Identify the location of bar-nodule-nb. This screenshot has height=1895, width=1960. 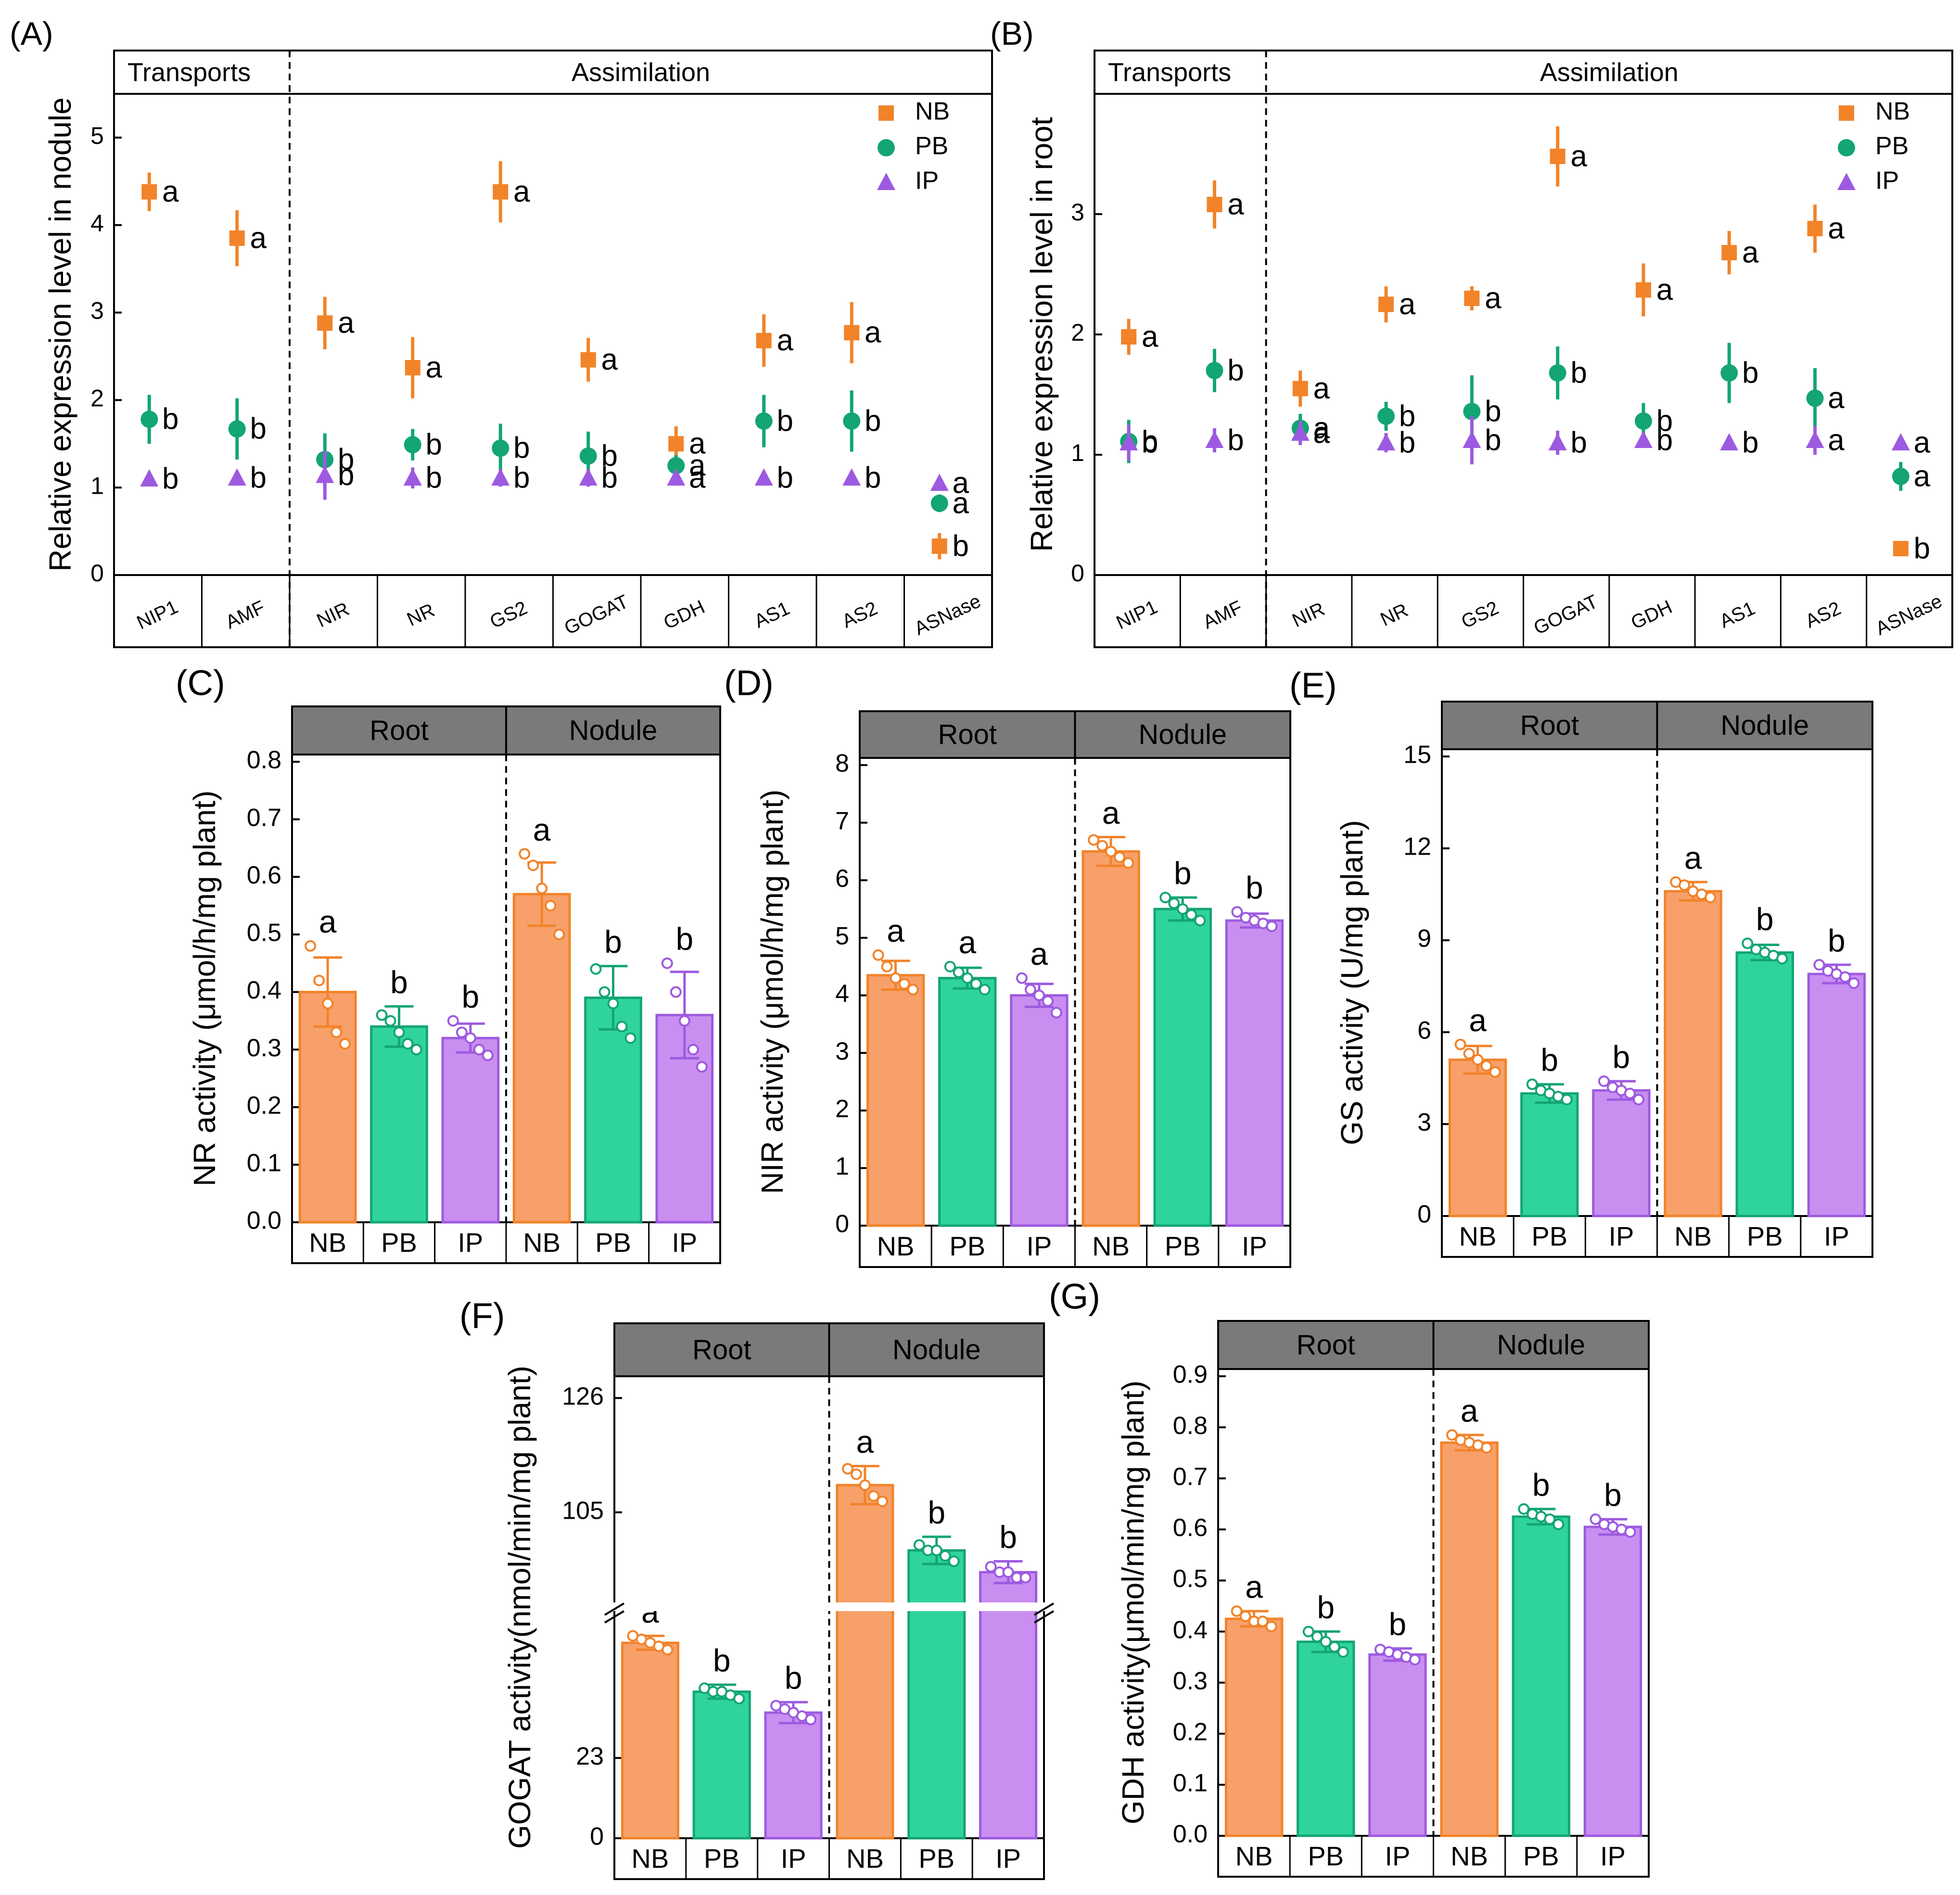
(541, 1058).